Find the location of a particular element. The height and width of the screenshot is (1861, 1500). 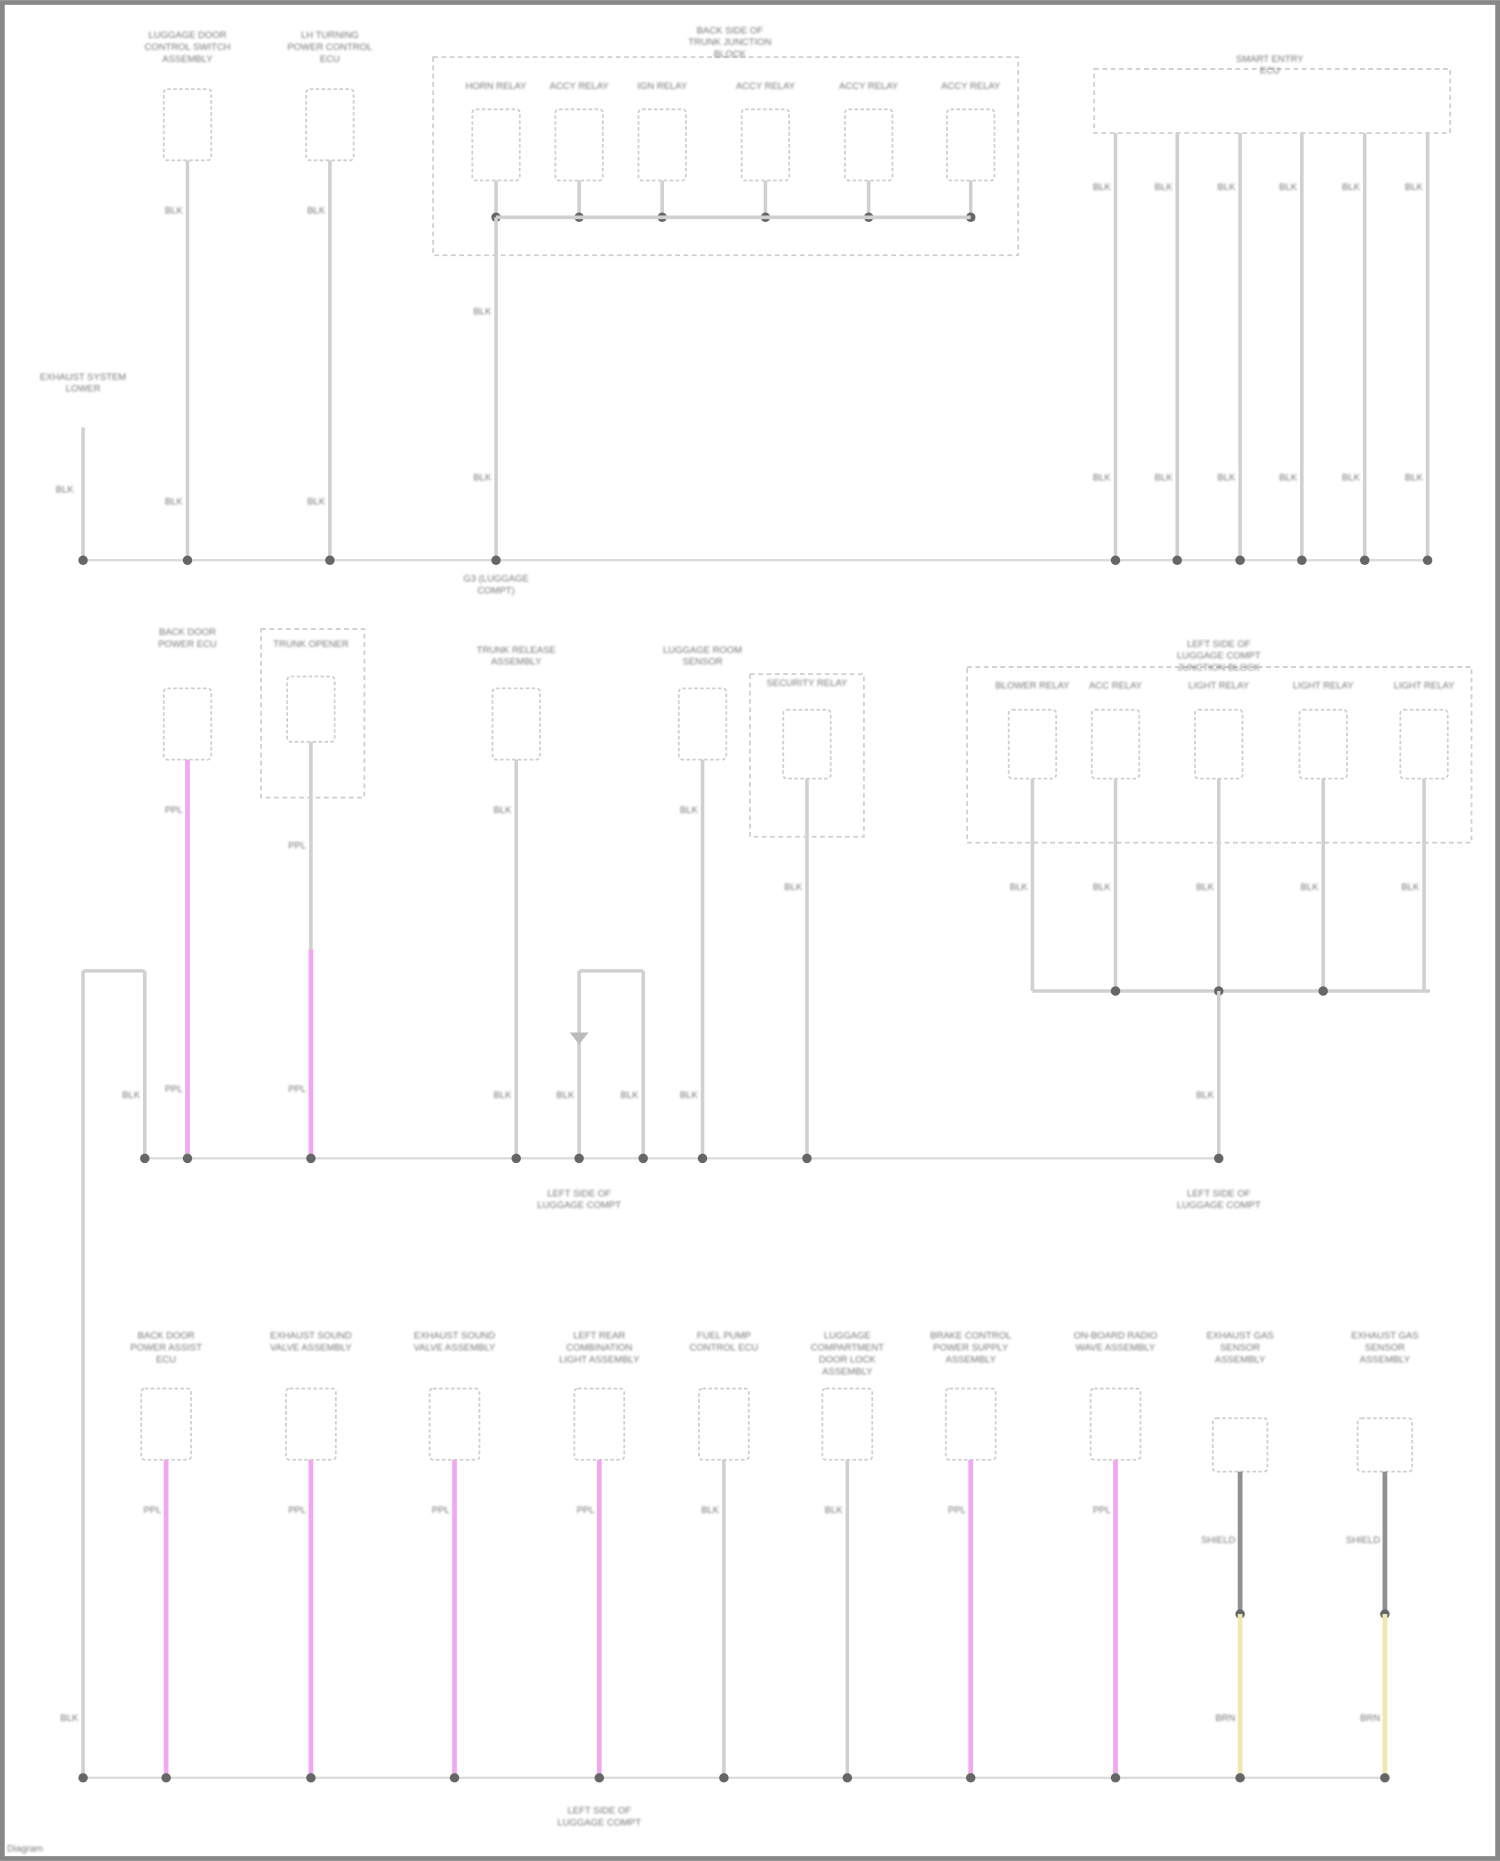

component-label: ECU is located at coordinates (166, 1359).